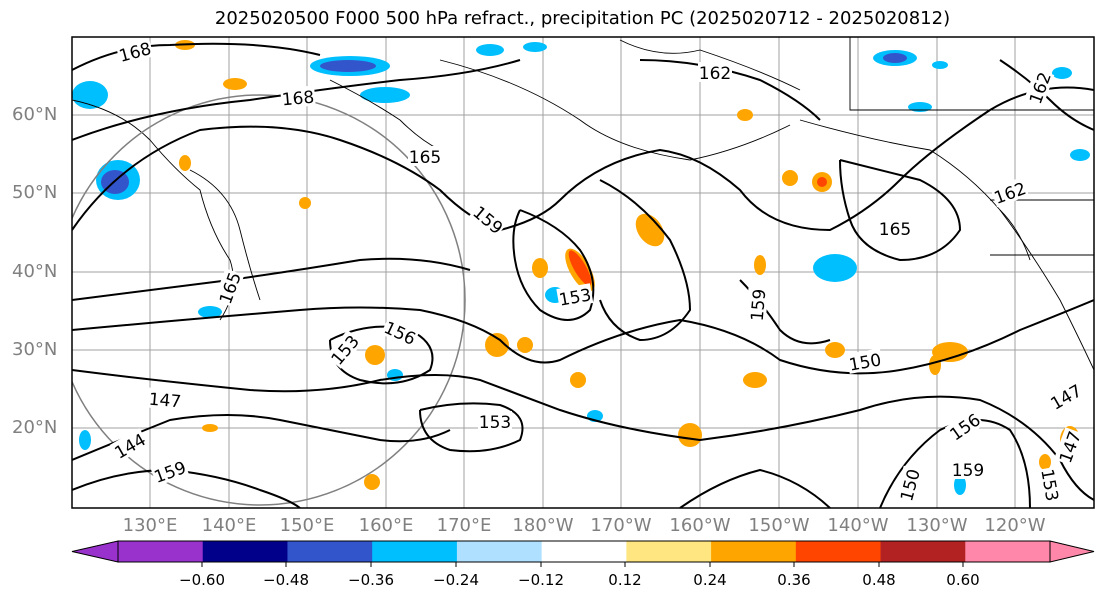 This screenshot has height=601, width=1105. I want to click on contour-label: 162, so click(715, 74).